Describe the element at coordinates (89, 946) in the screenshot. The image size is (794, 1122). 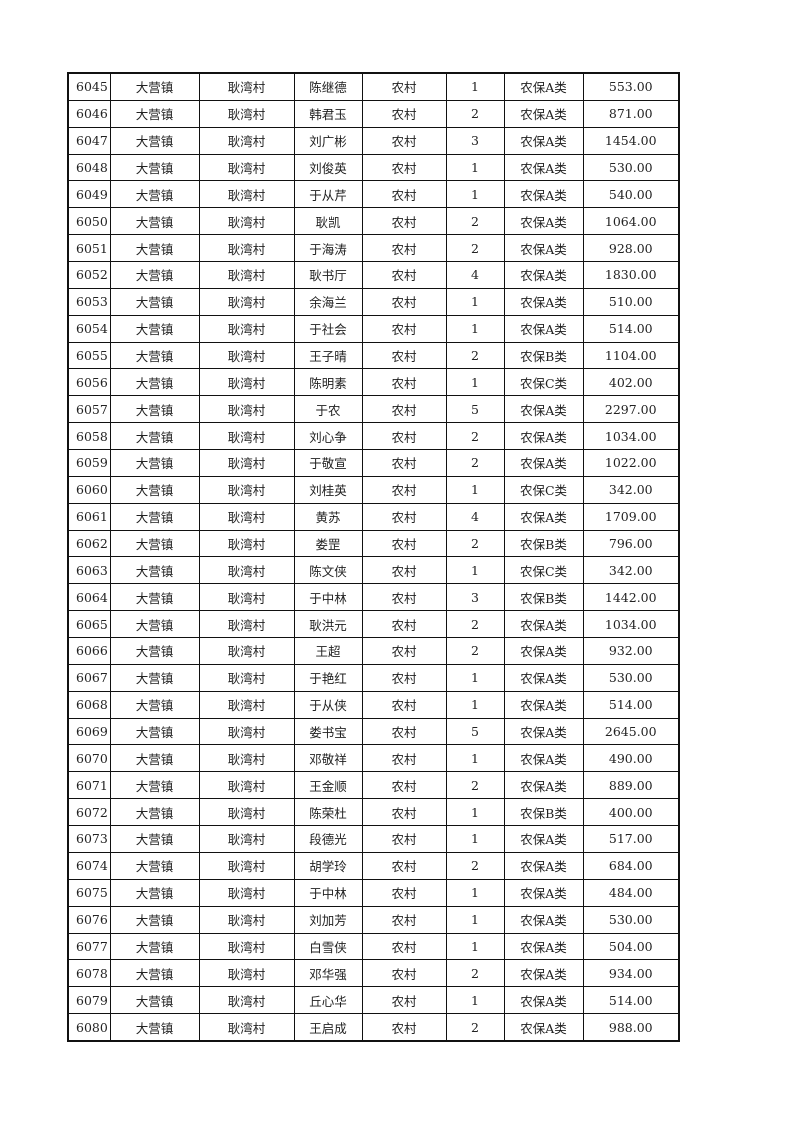
I see `cell-row-id: 6077` at that location.